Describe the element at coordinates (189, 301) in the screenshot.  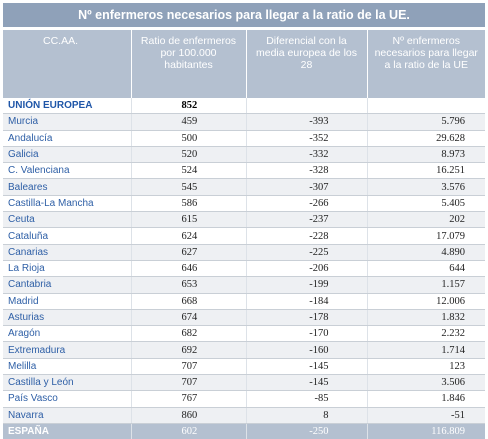
I see `ratio-cell: 668` at that location.